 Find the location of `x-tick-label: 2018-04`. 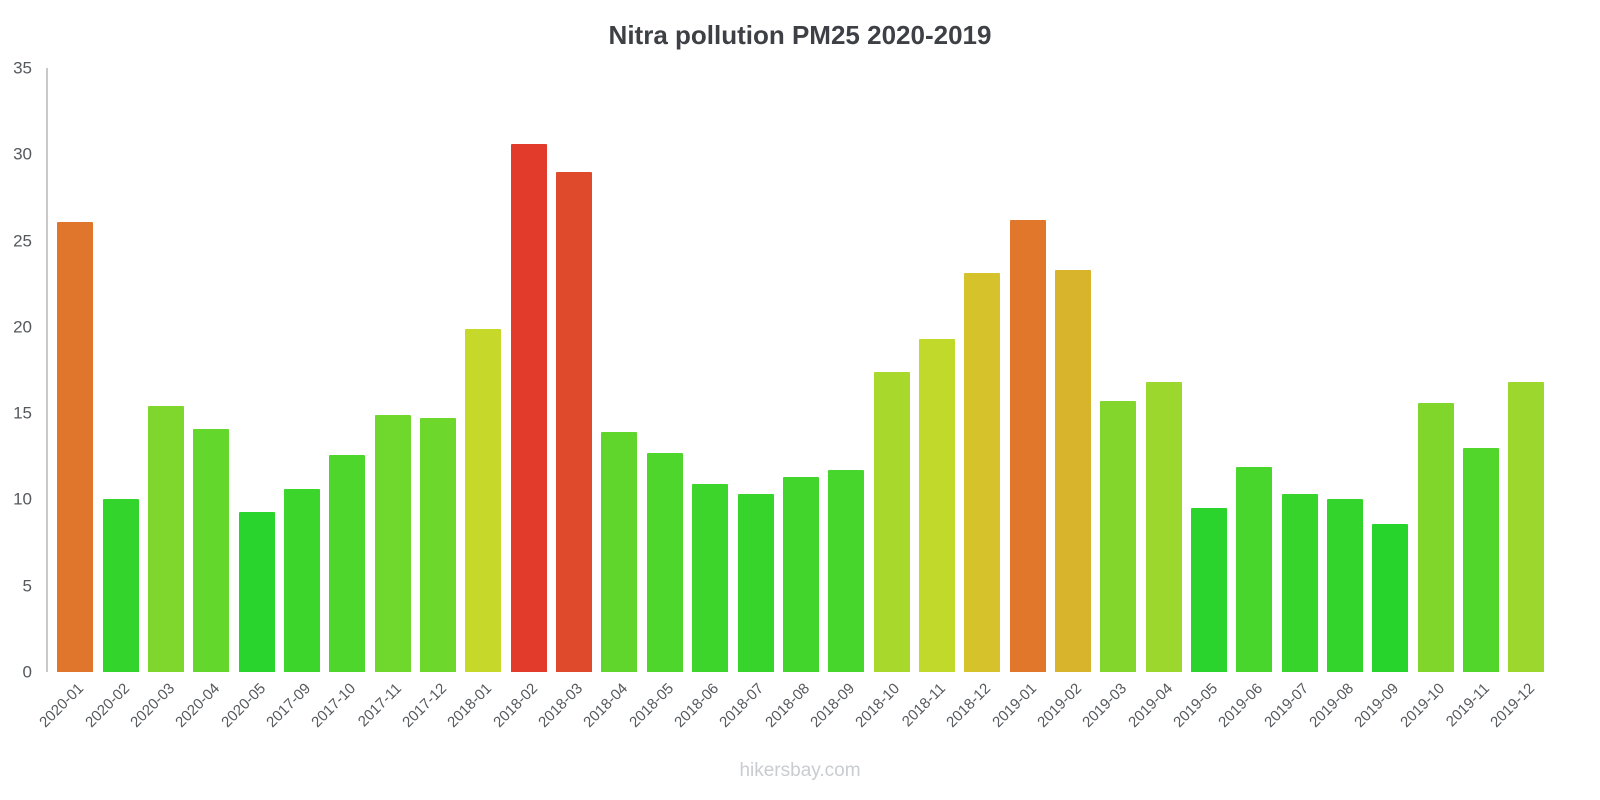

x-tick-label: 2018-04 is located at coordinates (606, 705).